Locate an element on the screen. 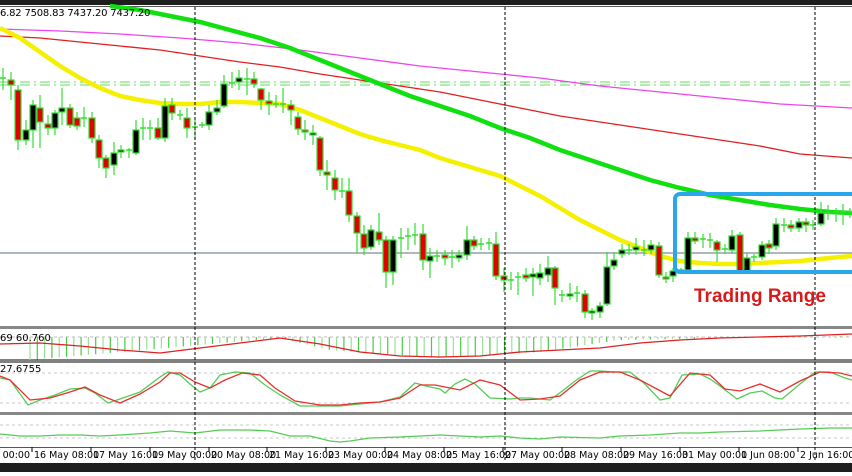 The width and height of the screenshot is (852, 476). time-axis-label: 17 May 16:00 is located at coordinates (126, 455).